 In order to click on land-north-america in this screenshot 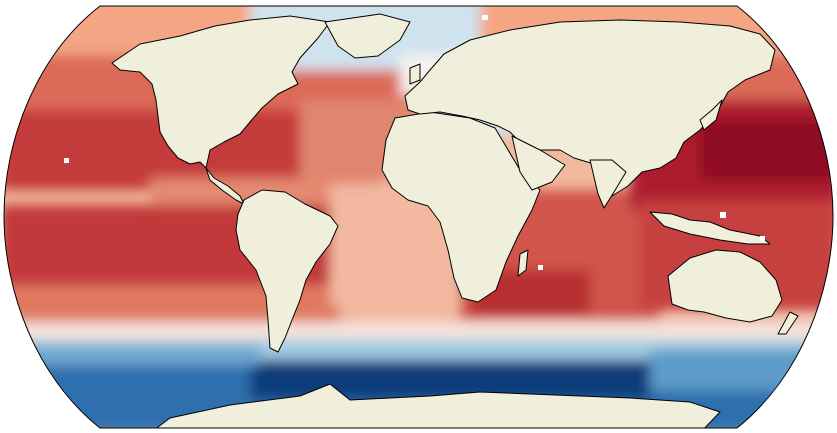, I will do `click(221, 92)`.